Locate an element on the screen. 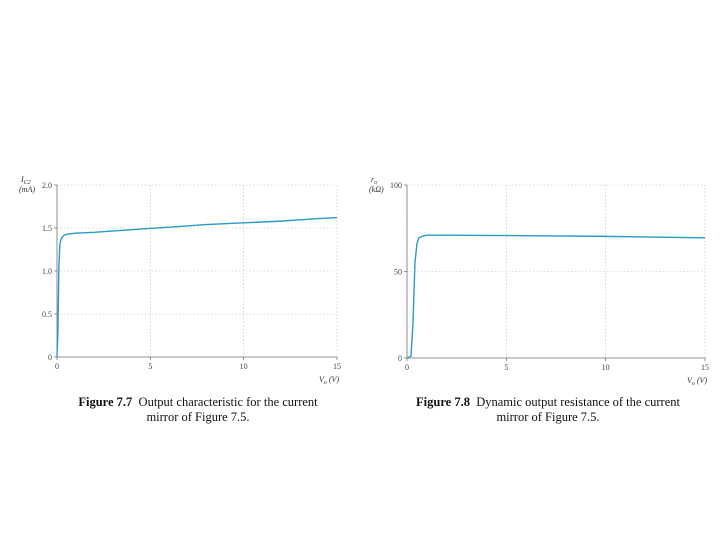 The width and height of the screenshot is (720, 540). y-tick-label: 2.0 is located at coordinates (47, 185).